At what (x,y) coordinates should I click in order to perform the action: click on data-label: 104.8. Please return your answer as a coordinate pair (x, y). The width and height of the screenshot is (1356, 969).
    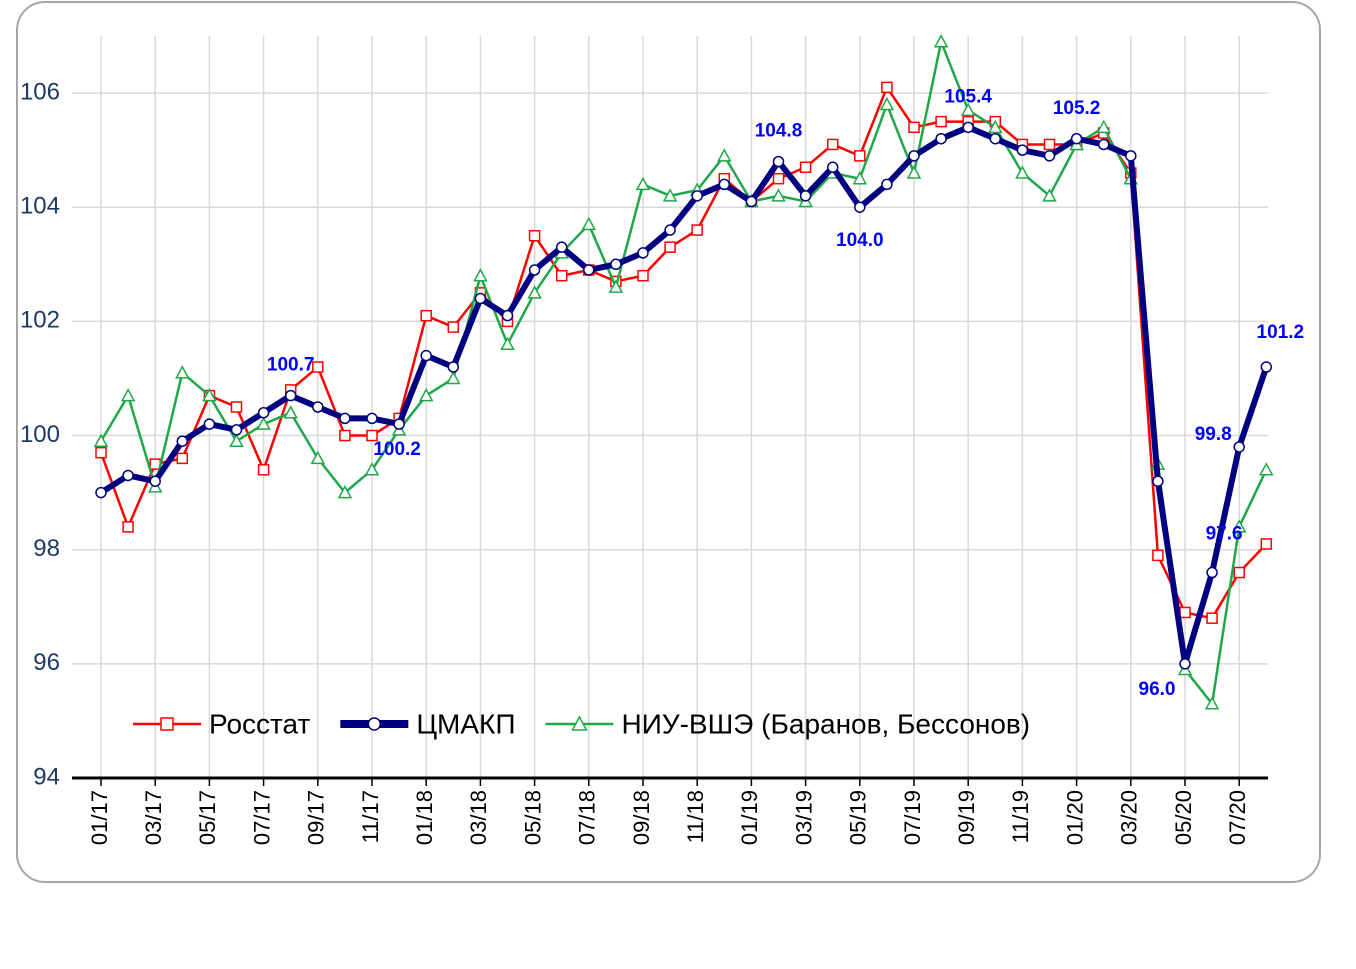
    Looking at the image, I should click on (779, 131).